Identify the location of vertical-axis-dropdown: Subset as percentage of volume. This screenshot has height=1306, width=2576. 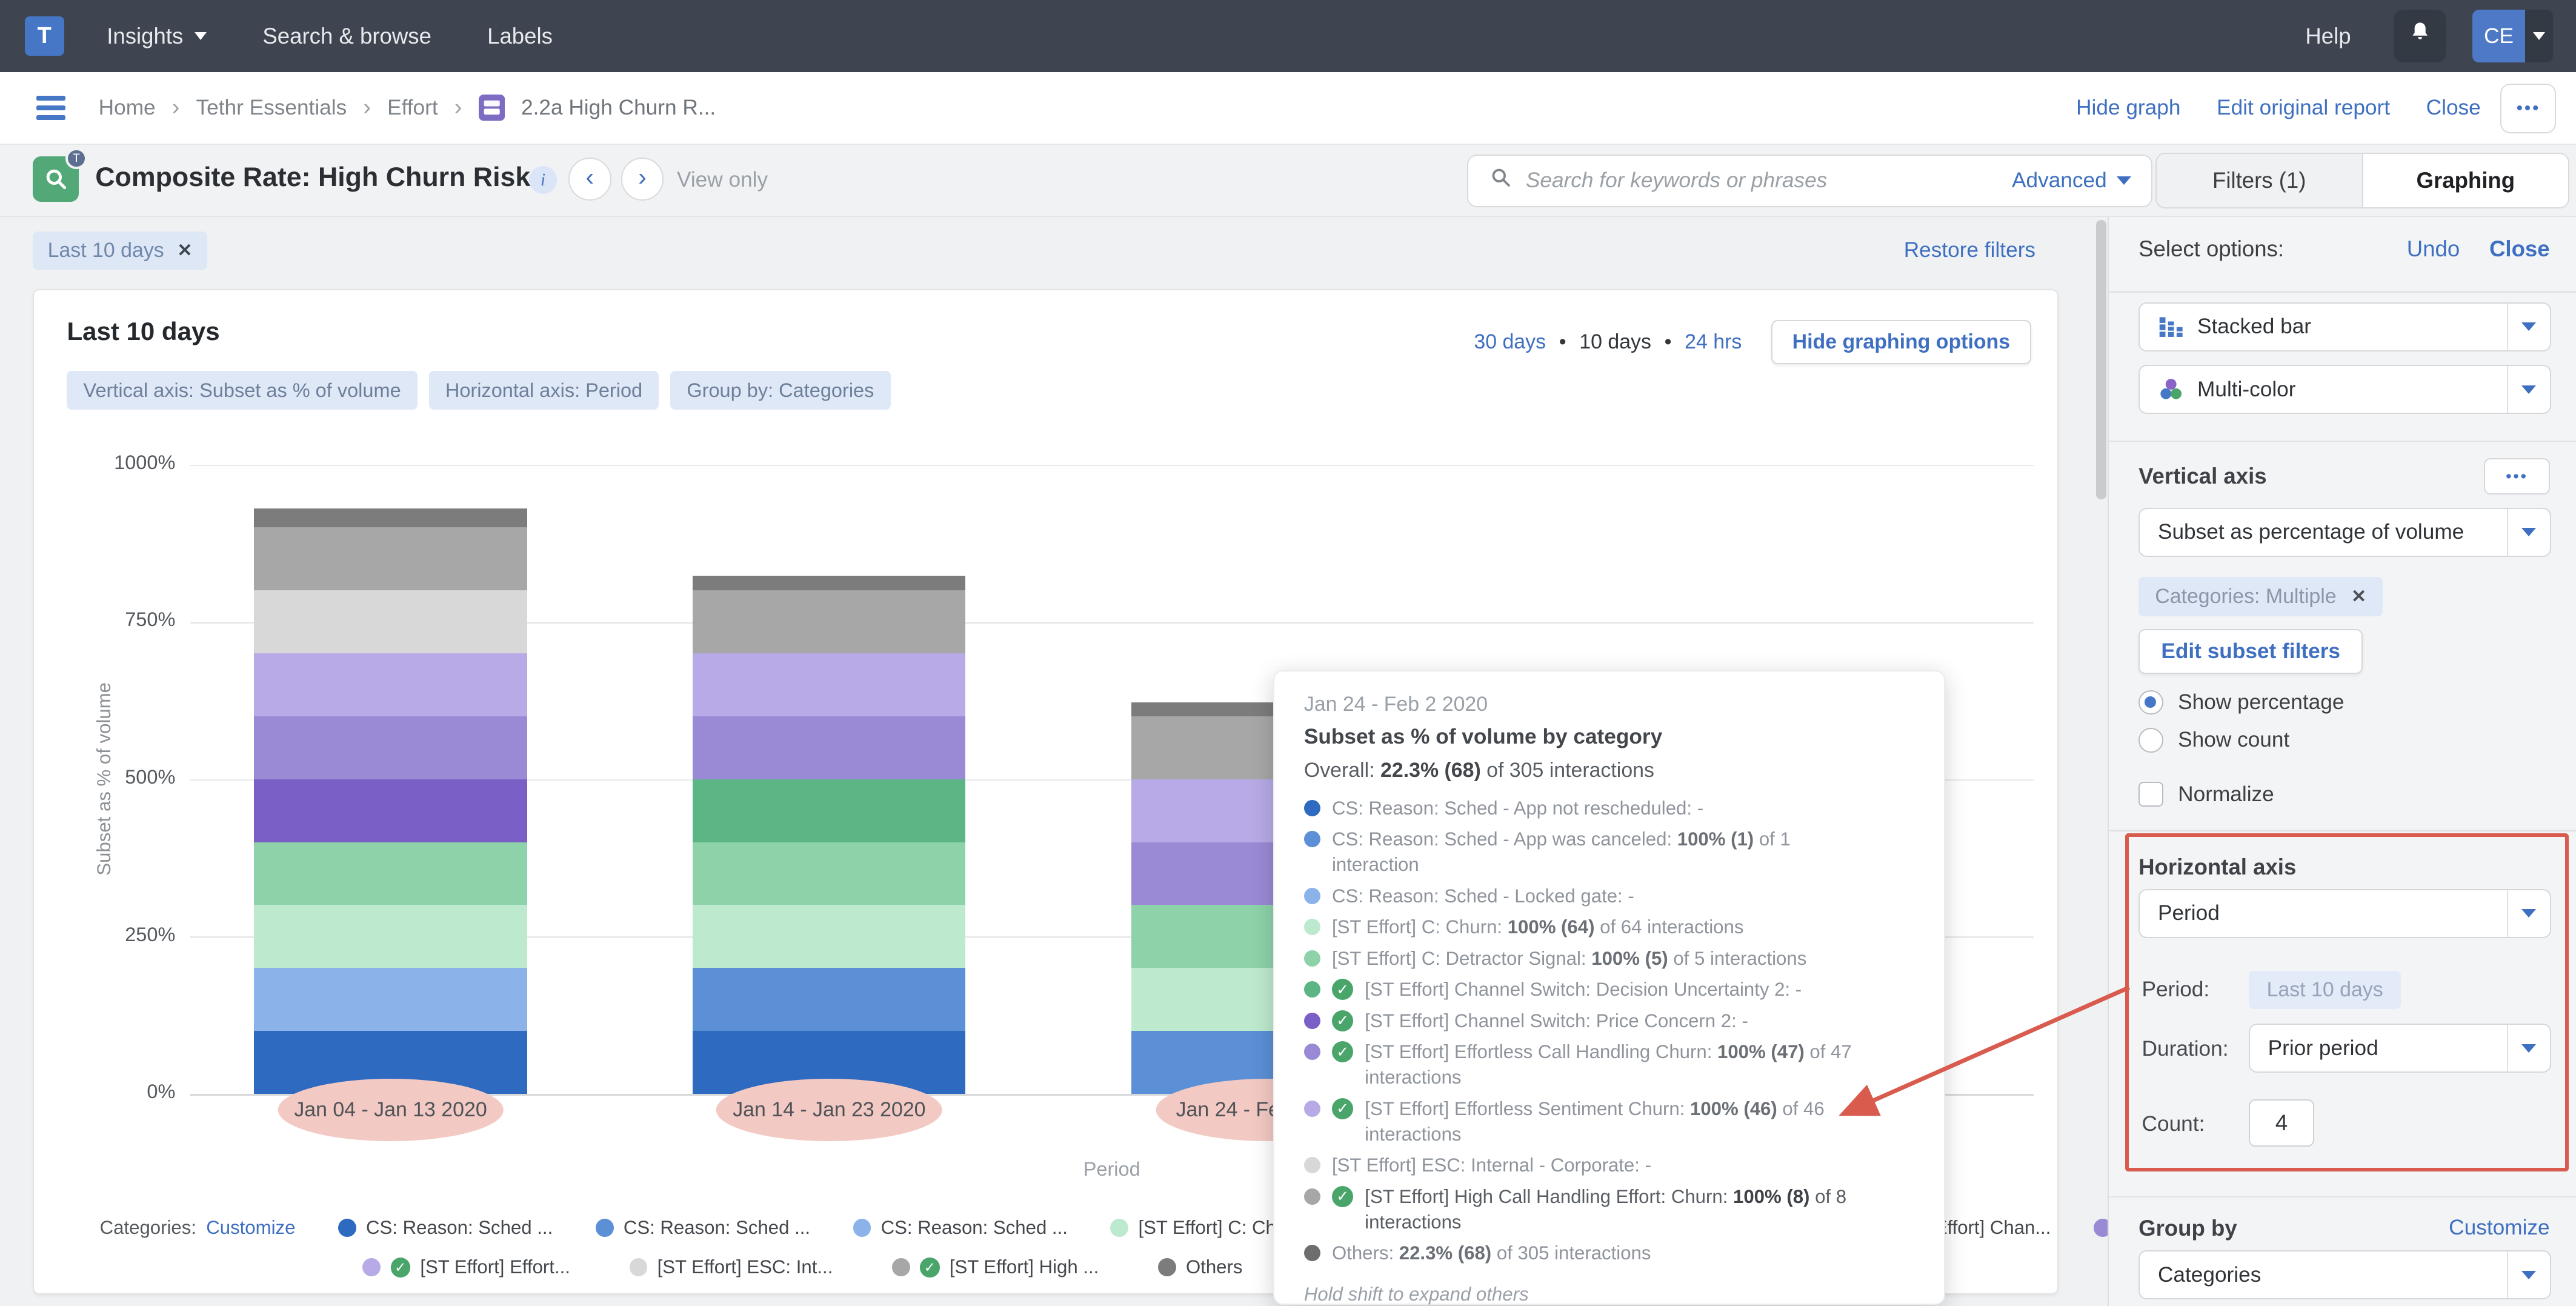
(2344, 532).